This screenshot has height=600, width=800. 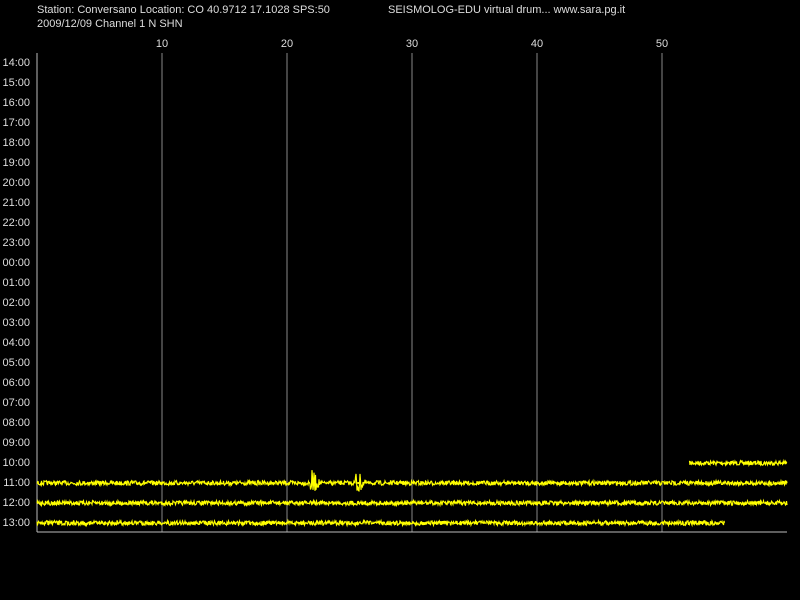 What do you see at coordinates (16, 363) in the screenshot?
I see `row-label: 05:00` at bounding box center [16, 363].